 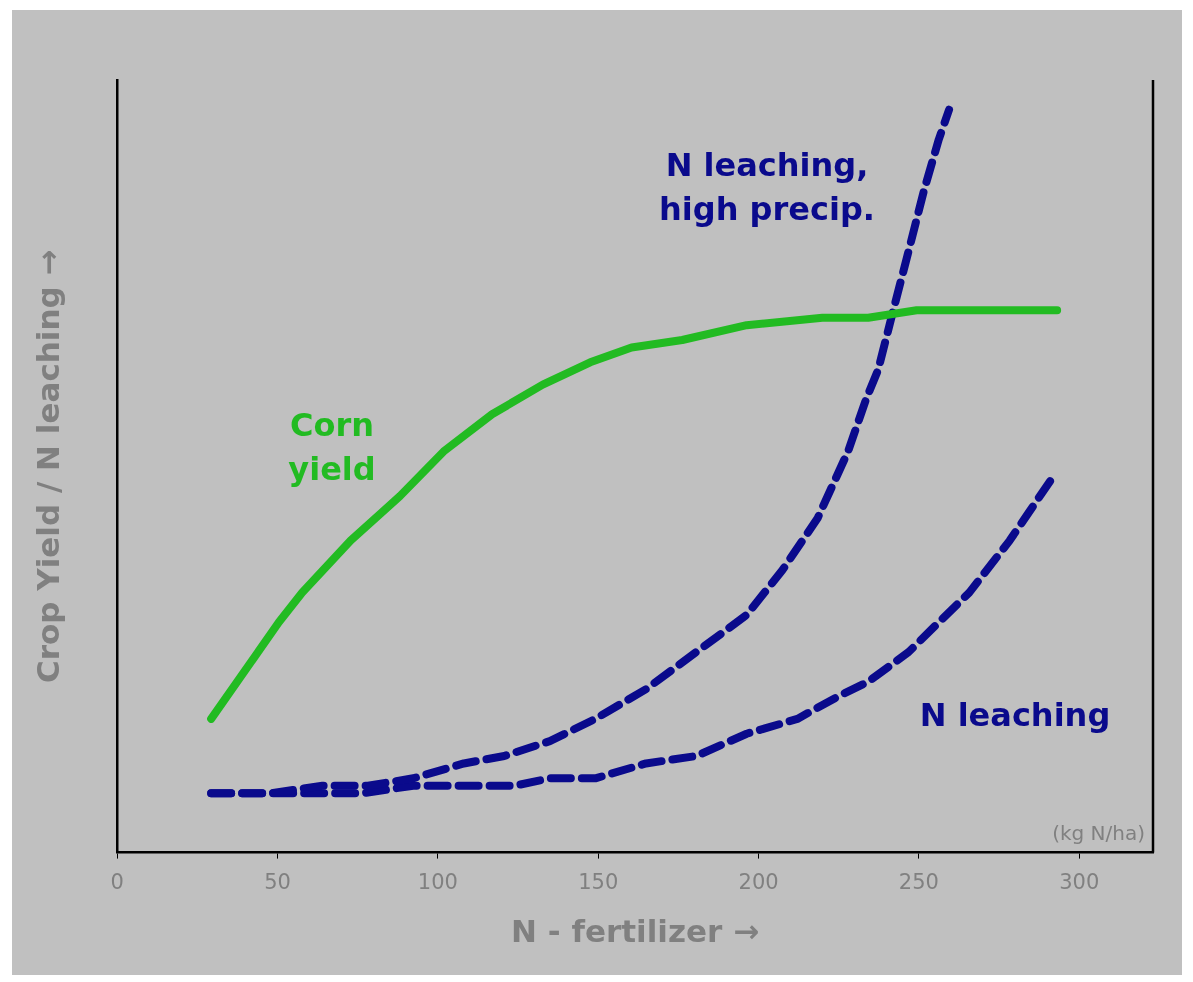 What do you see at coordinates (437, 881) in the screenshot?
I see `x-tick-label: 100` at bounding box center [437, 881].